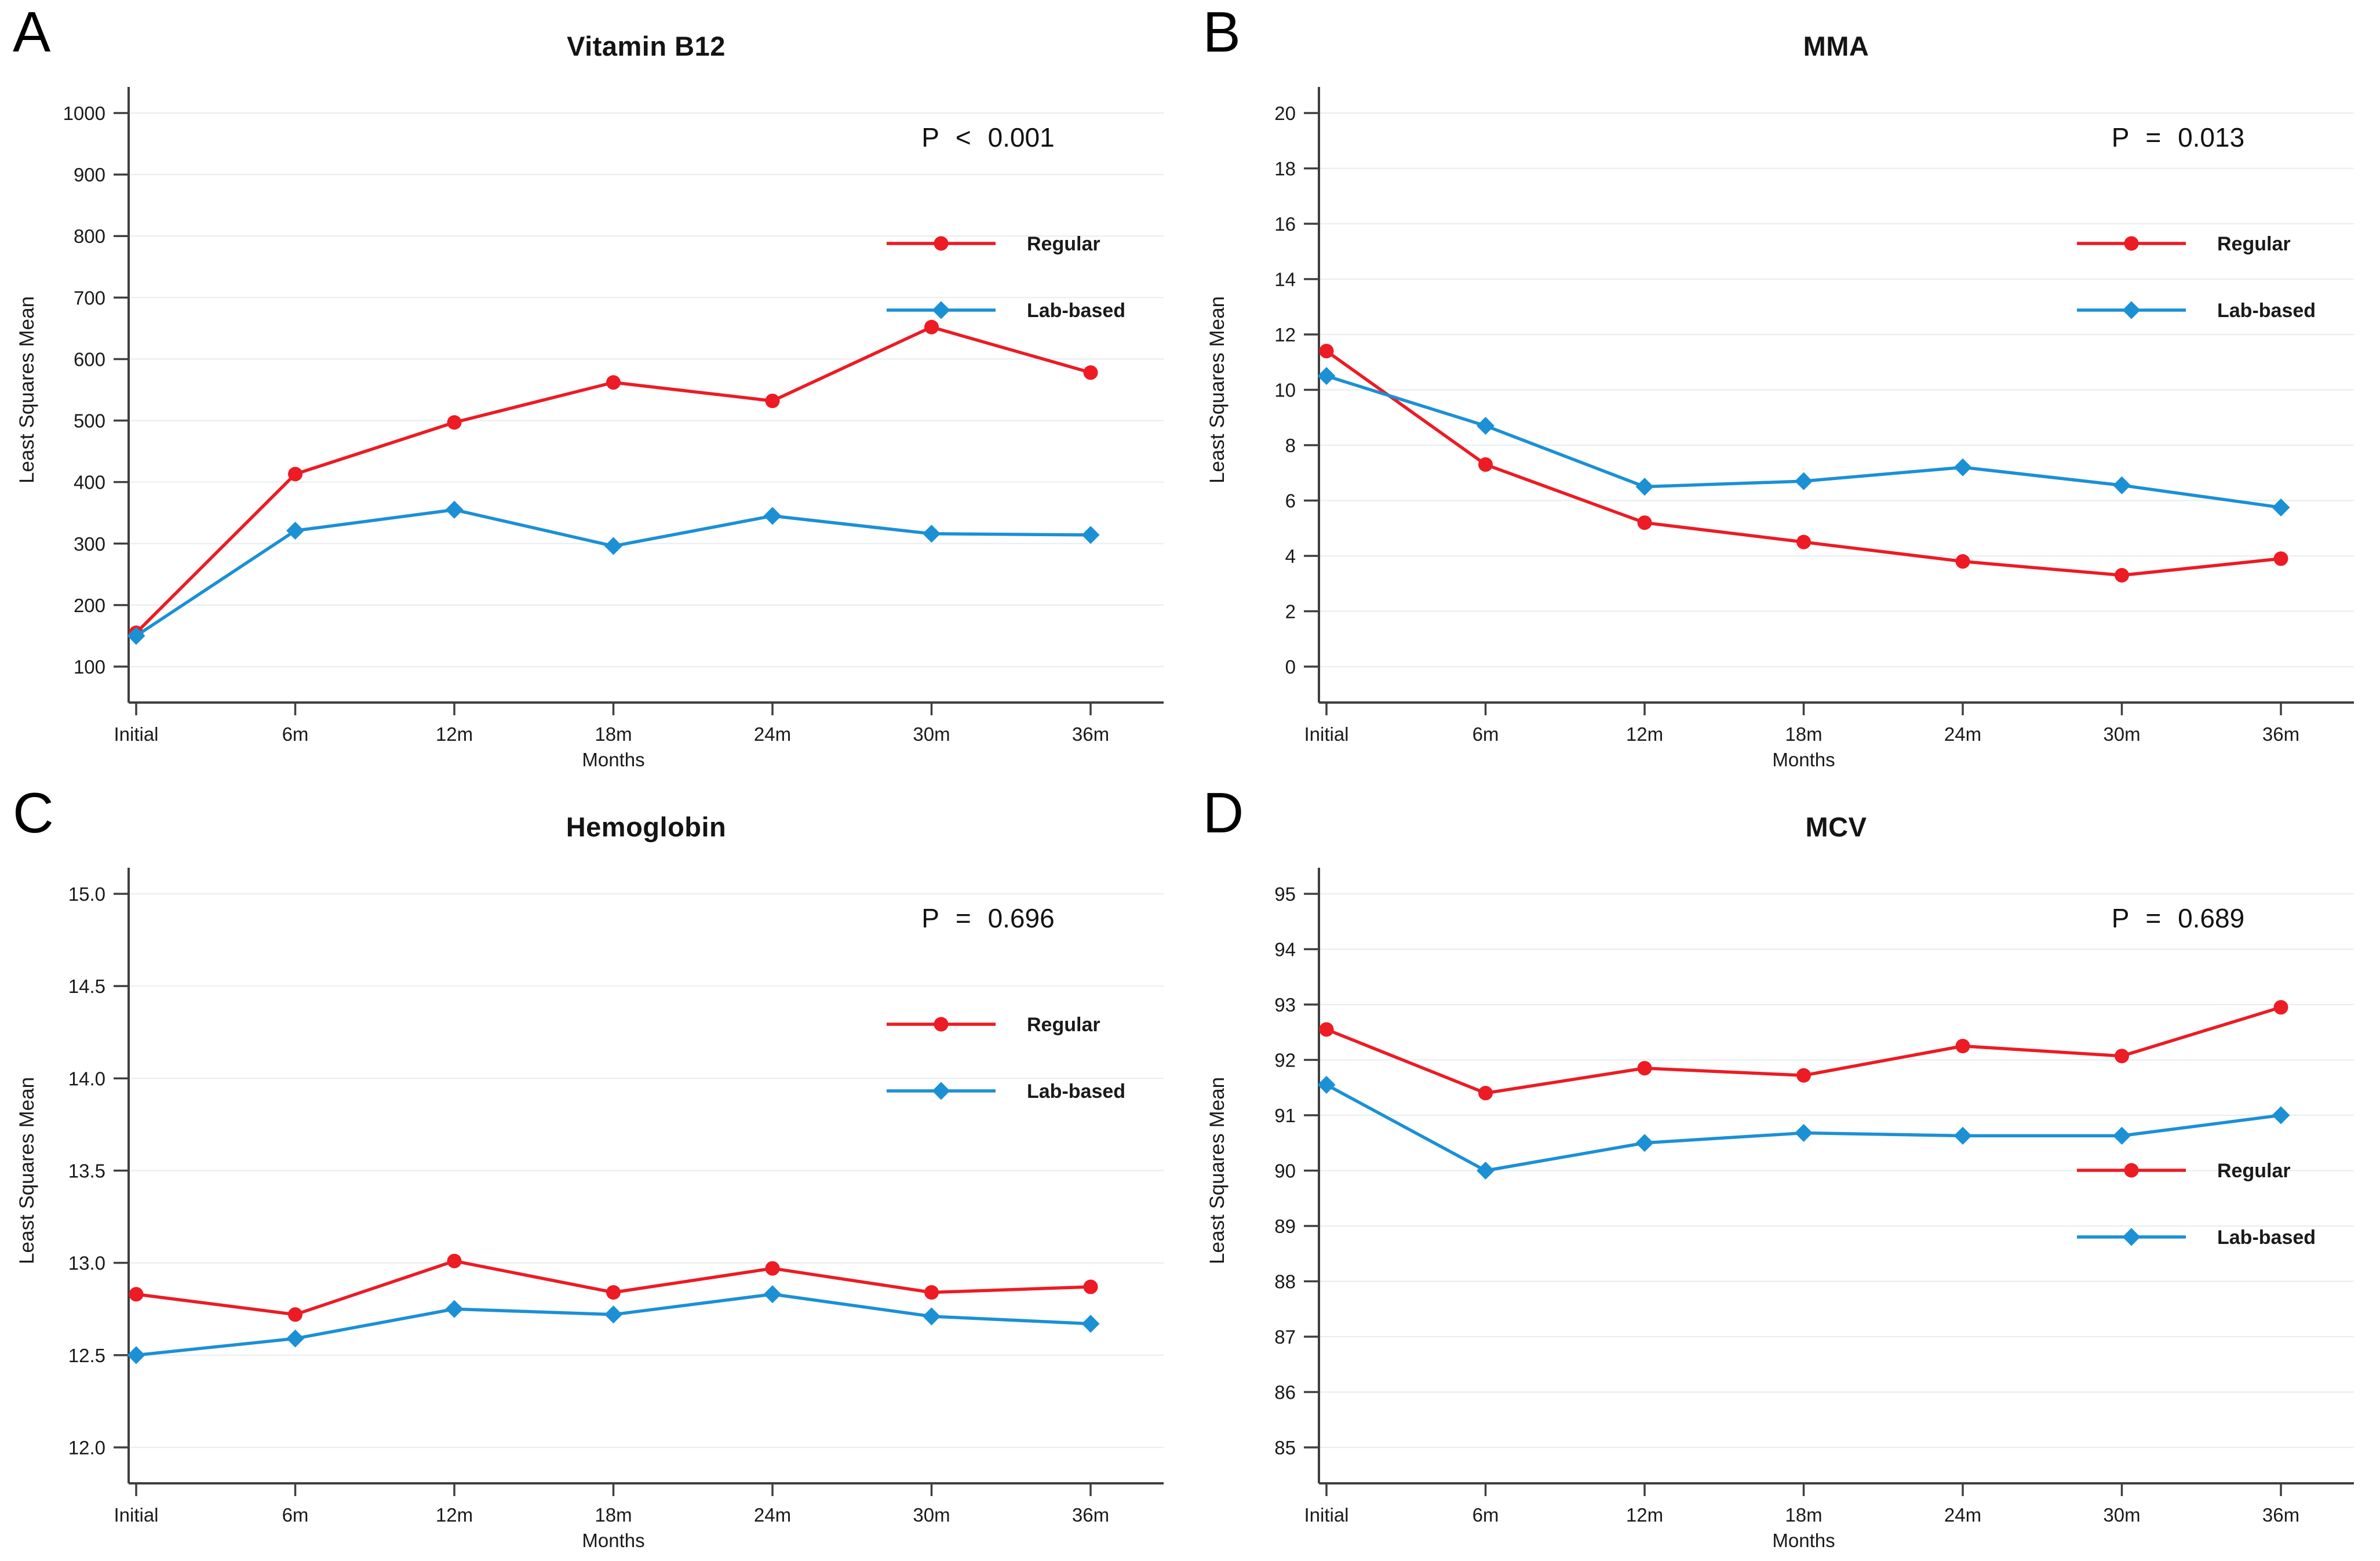 This screenshot has width=2380, height=1561. I want to click on y-tick-label: 10, so click(1285, 390).